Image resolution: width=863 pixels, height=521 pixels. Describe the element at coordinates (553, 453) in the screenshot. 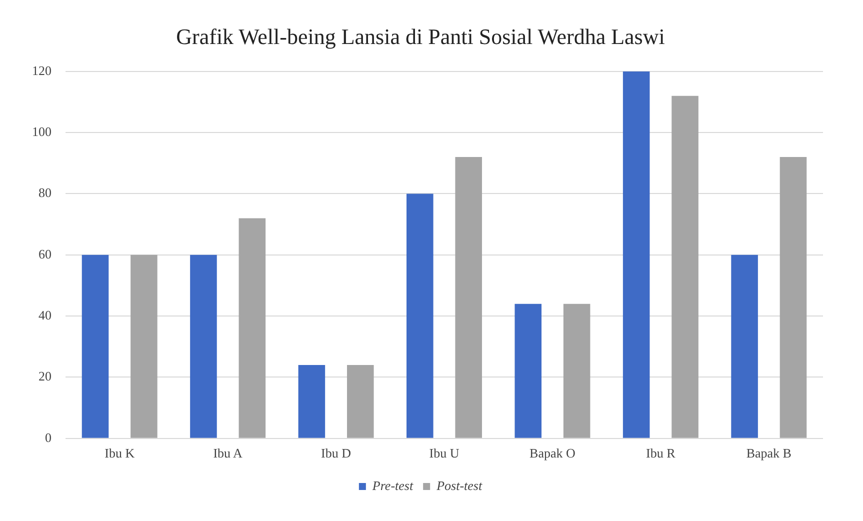

I see `x-tick-label: Bapak O` at that location.